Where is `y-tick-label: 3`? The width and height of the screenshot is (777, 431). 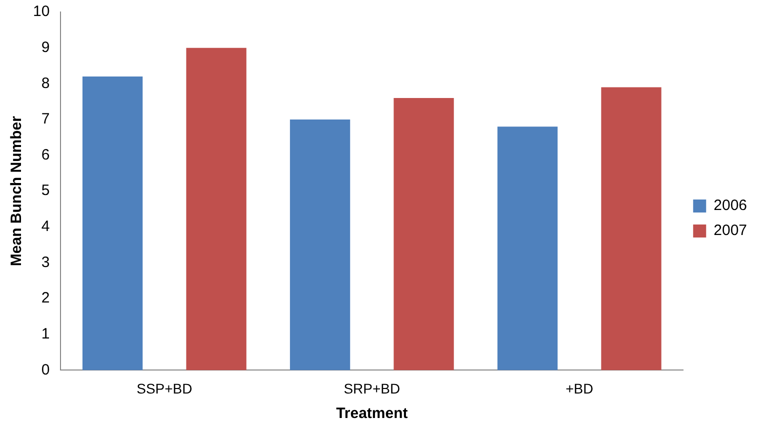 y-tick-label: 3 is located at coordinates (45, 262).